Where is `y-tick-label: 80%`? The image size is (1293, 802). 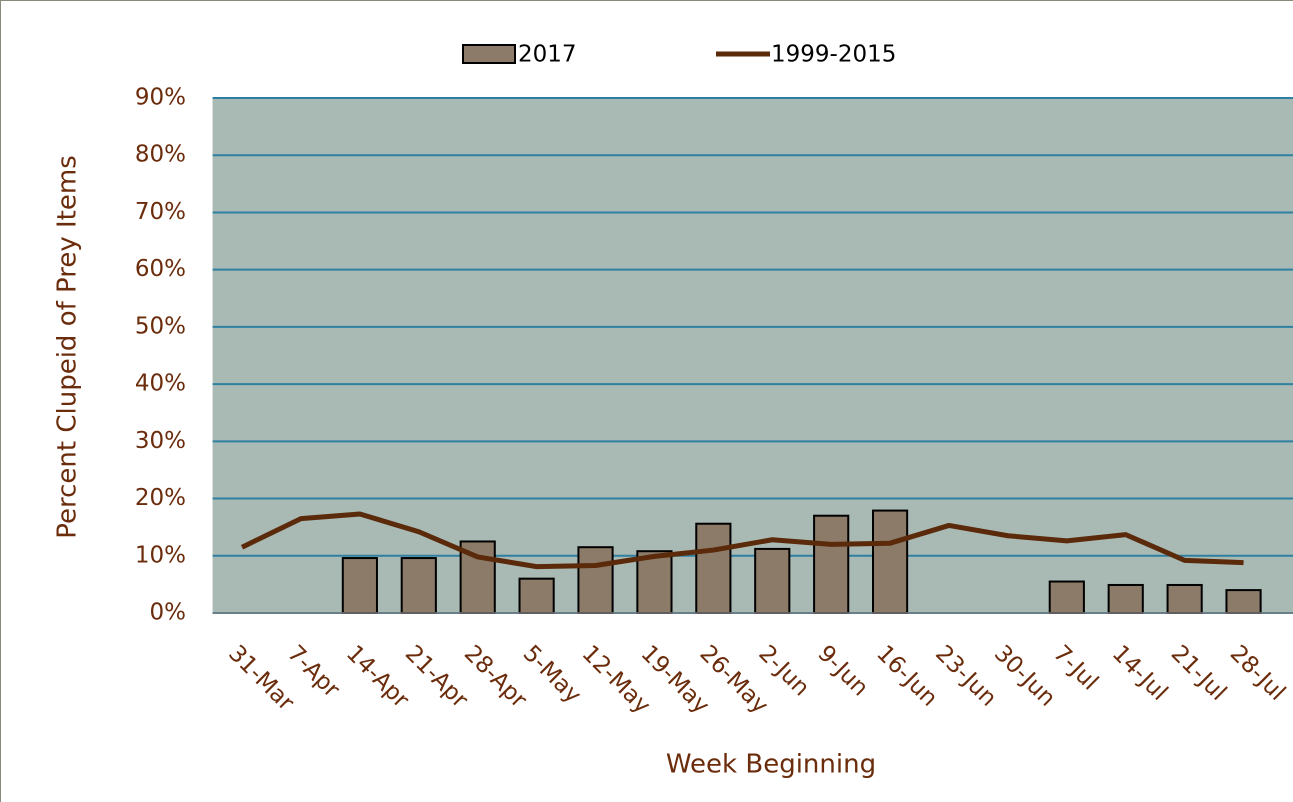
y-tick-label: 80% is located at coordinates (160, 155).